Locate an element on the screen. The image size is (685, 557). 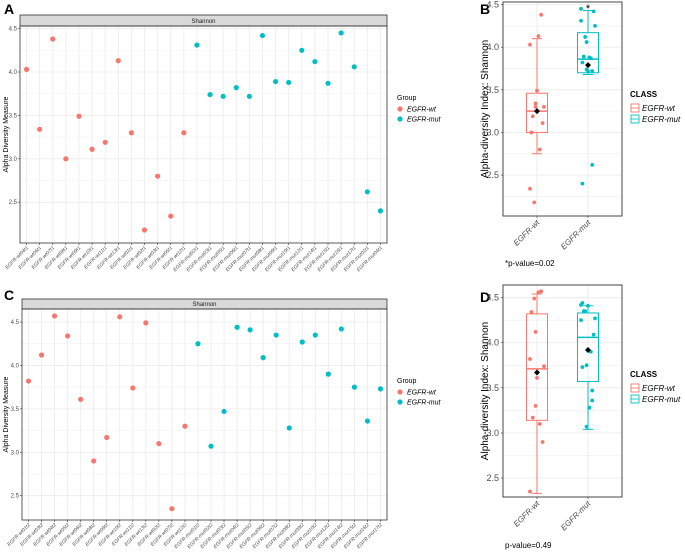
mean-marker-wt is located at coordinates (537, 372).